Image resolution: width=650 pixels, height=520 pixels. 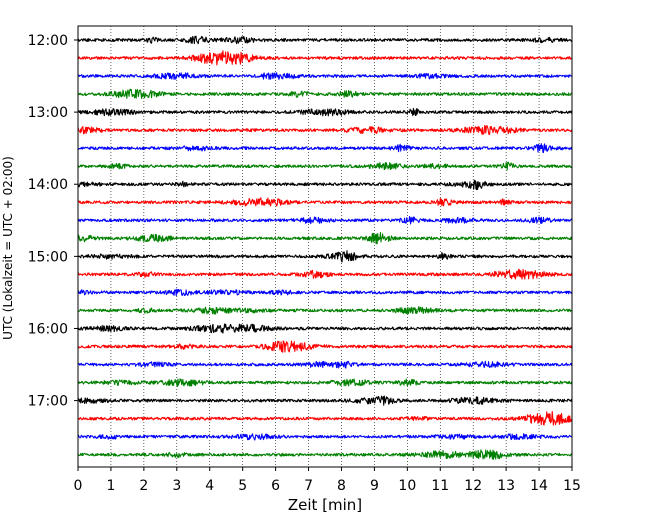 What do you see at coordinates (325, 505) in the screenshot?
I see `x-axis-title: Zeit [min]` at bounding box center [325, 505].